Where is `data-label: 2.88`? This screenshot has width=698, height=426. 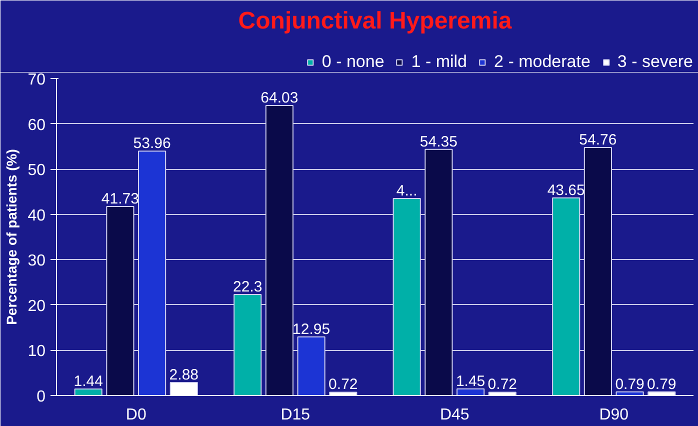
data-label: 2.88 is located at coordinates (184, 375).